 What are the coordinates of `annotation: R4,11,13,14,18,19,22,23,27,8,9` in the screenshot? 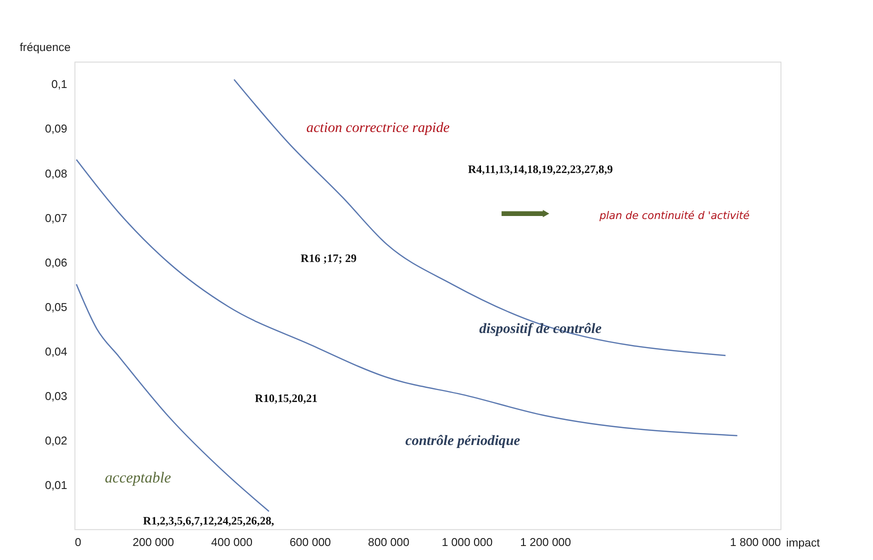 It's located at (541, 170).